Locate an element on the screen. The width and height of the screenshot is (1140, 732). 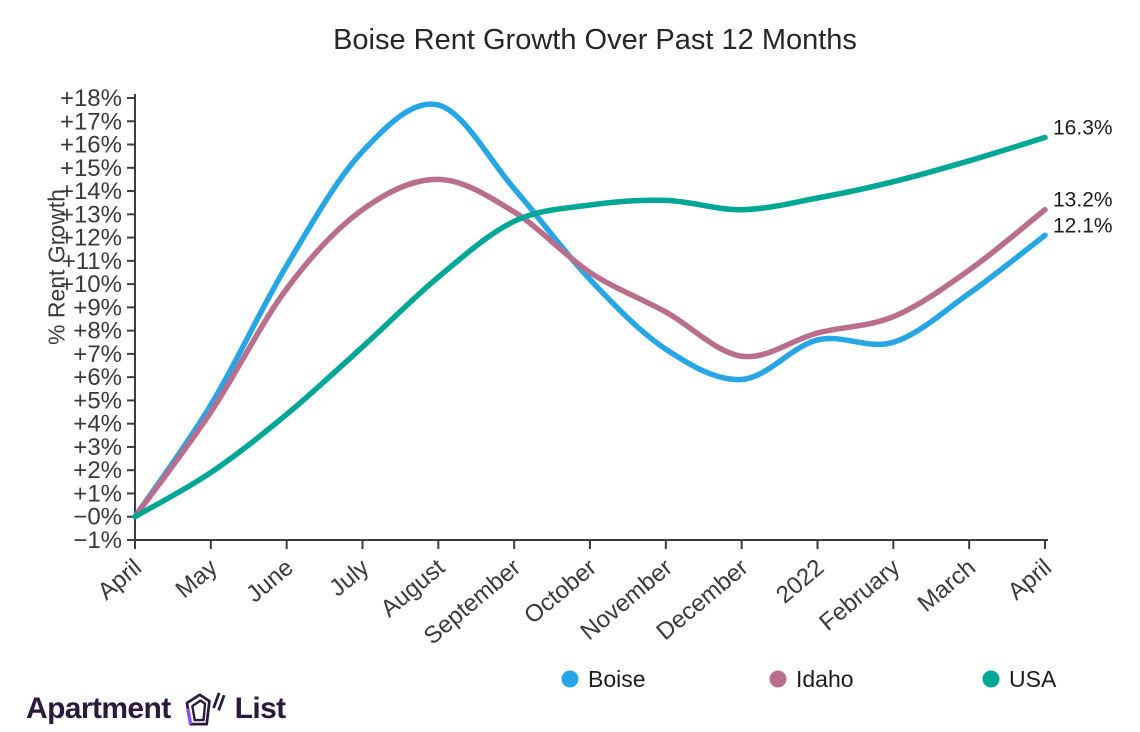
legend-marker-boise is located at coordinates (570, 679).